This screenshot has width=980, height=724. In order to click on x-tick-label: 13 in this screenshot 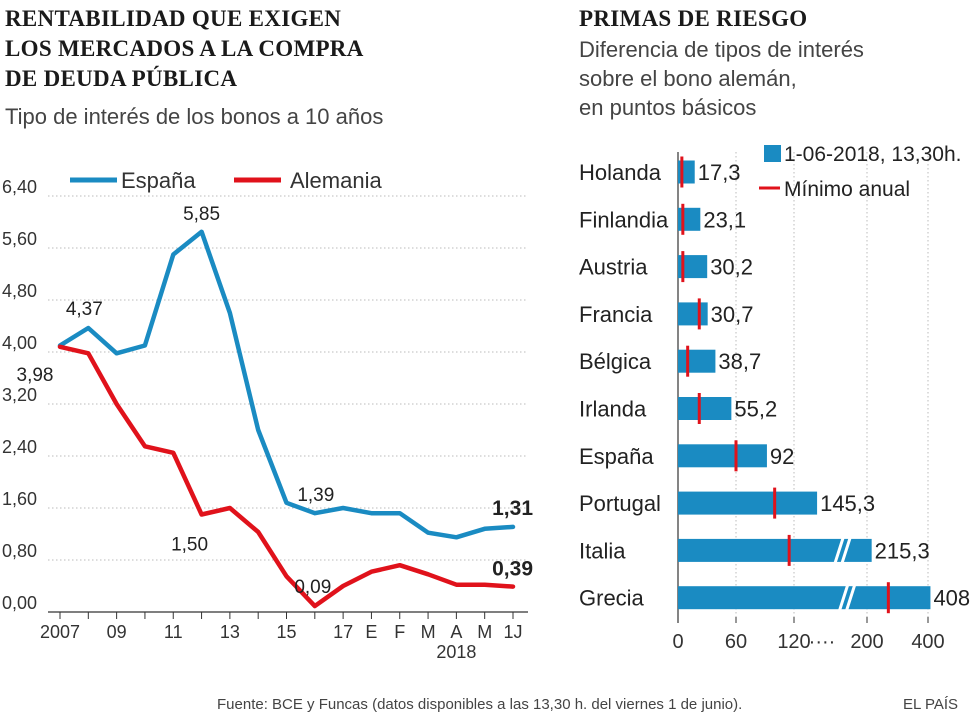, I will do `click(230, 632)`.